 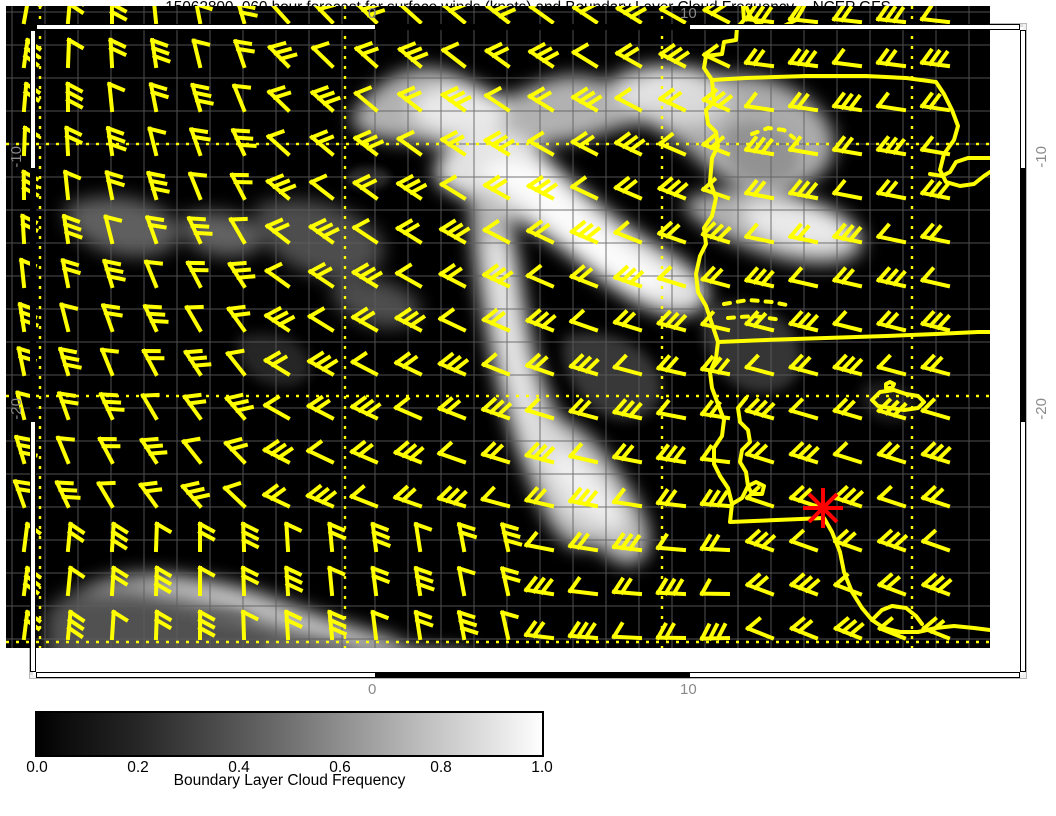 I want to click on border-southeast, so click(x=897, y=615).